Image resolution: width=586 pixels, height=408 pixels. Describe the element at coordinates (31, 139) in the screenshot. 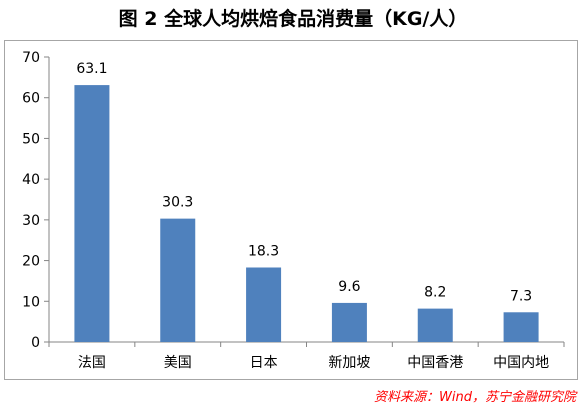

I see `y-tick-label: 50` at that location.